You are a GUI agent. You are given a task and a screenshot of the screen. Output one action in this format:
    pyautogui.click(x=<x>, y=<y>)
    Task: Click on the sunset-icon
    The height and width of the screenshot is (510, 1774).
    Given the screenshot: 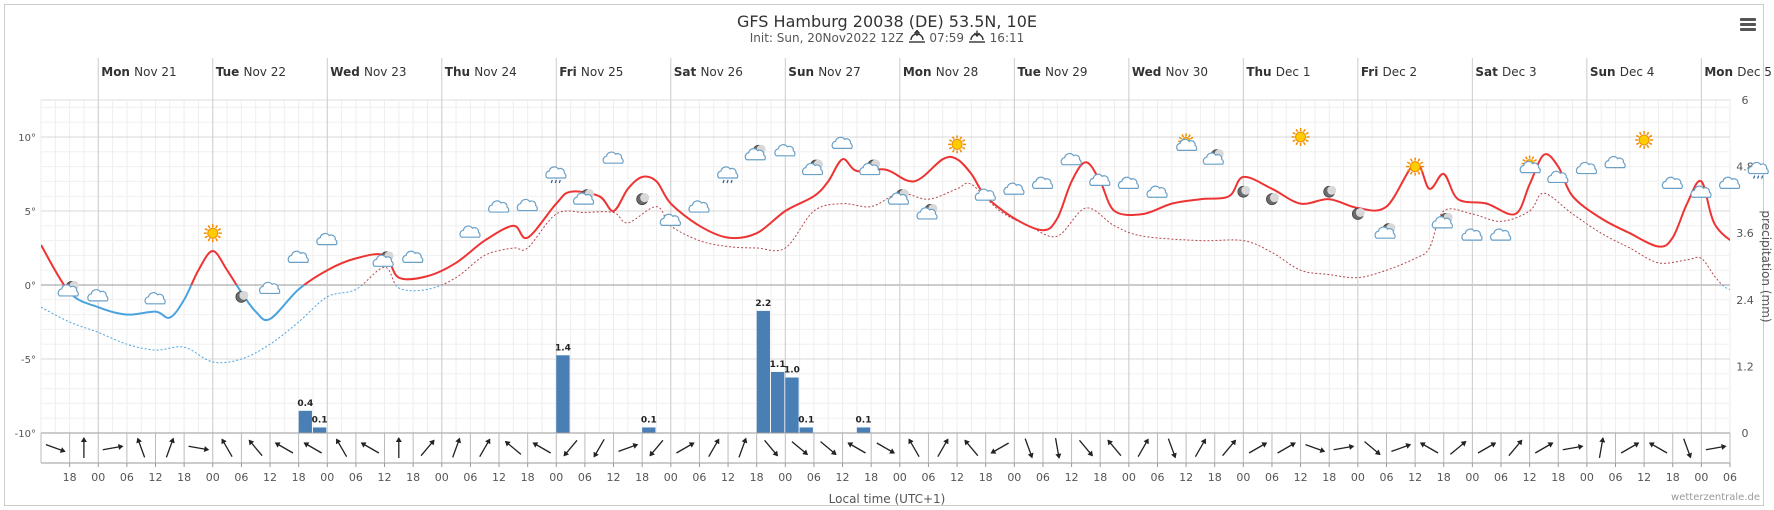 What is the action you would take?
    pyautogui.click(x=976, y=36)
    